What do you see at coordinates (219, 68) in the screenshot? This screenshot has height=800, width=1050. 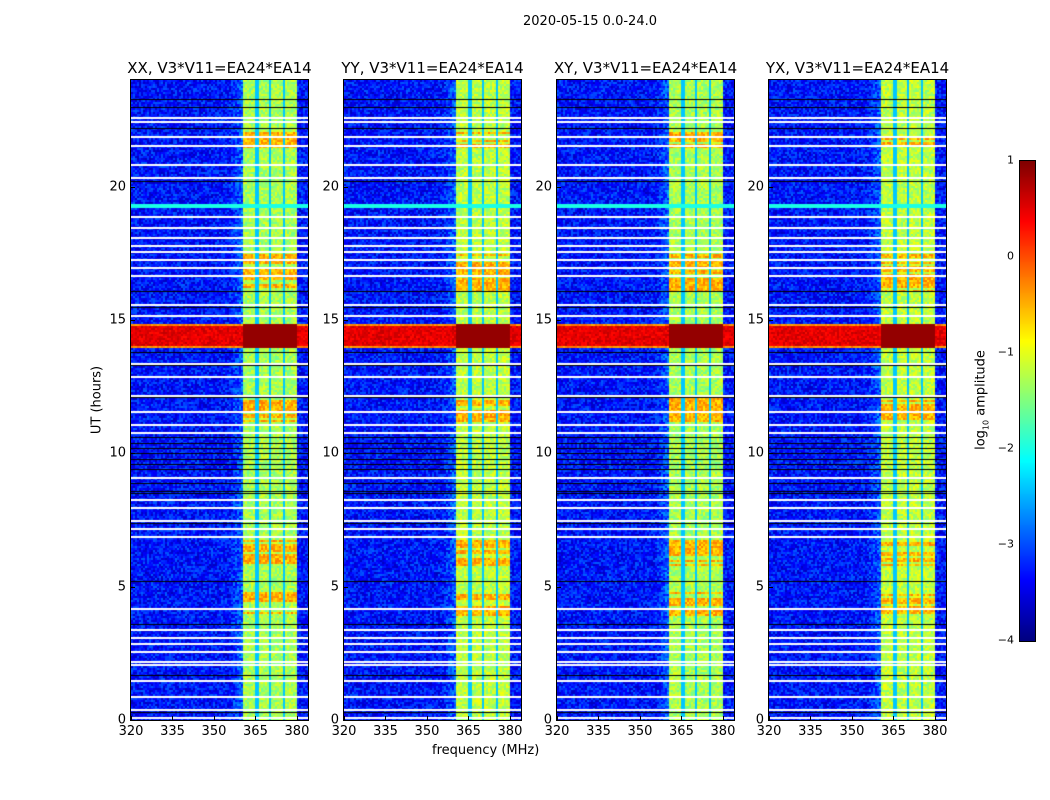 I see `panel-title: XX, V3*V11=EA24*EA14` at bounding box center [219, 68].